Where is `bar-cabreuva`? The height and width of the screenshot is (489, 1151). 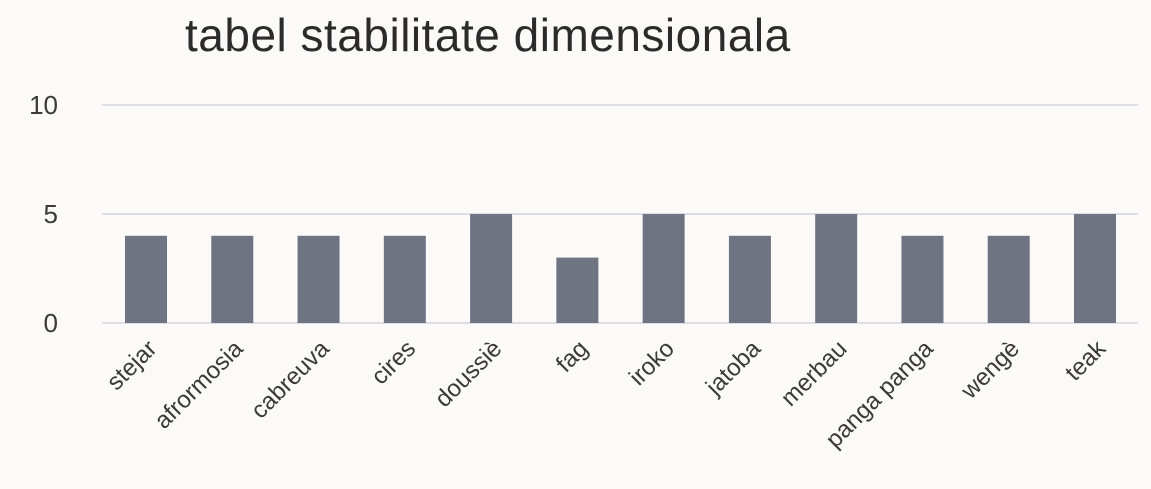 bar-cabreuva is located at coordinates (318, 279).